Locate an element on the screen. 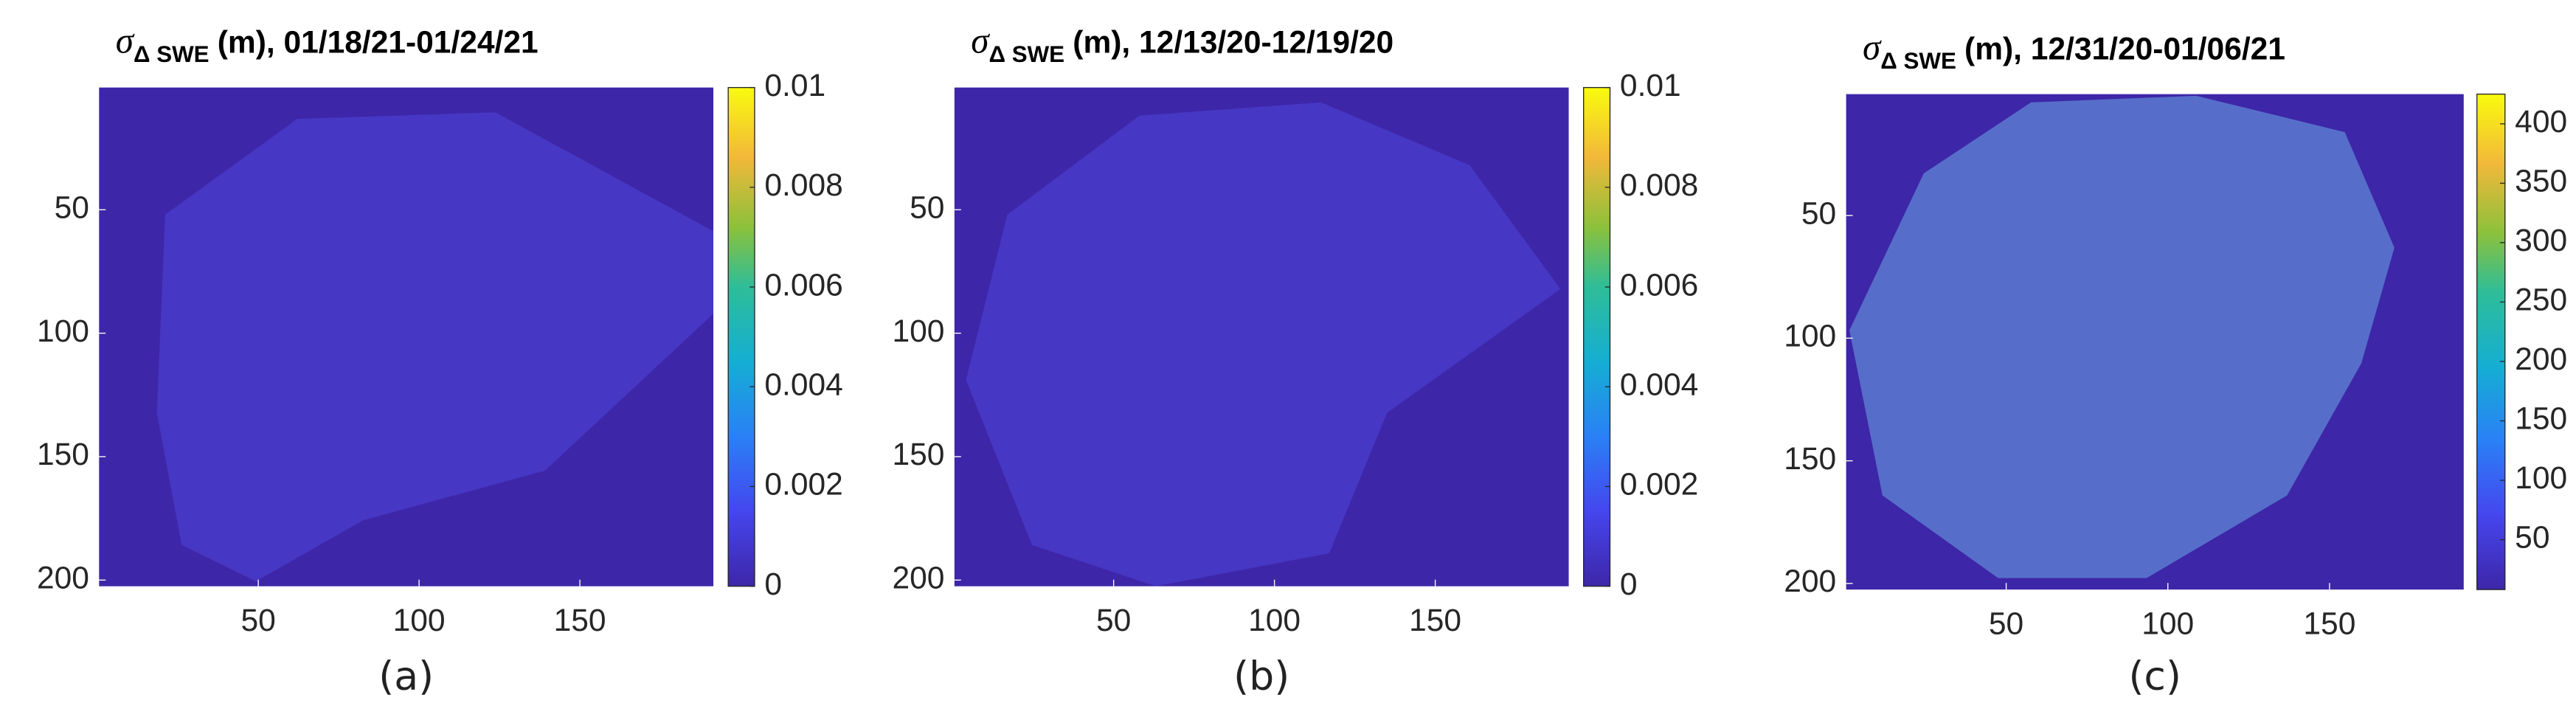  caption: (b) is located at coordinates (1261, 676).